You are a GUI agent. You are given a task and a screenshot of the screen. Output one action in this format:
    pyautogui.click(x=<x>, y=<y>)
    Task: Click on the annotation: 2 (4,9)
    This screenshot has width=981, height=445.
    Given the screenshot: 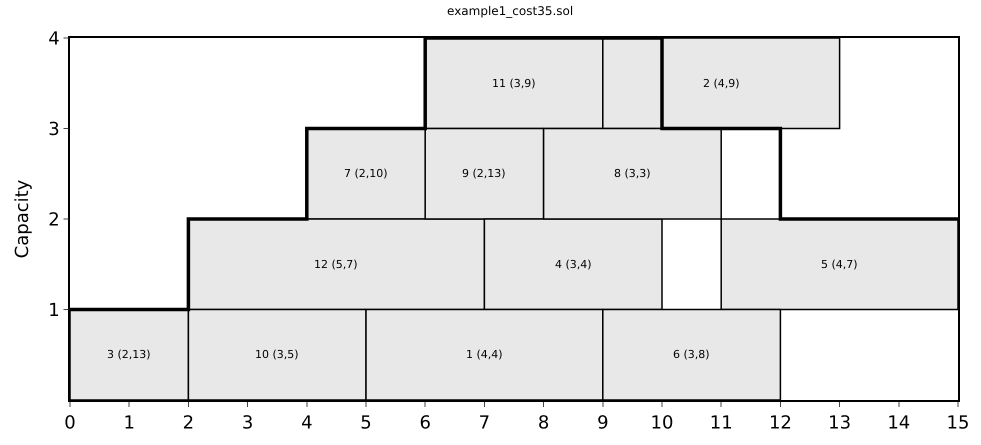 What is the action you would take?
    pyautogui.click(x=721, y=83)
    